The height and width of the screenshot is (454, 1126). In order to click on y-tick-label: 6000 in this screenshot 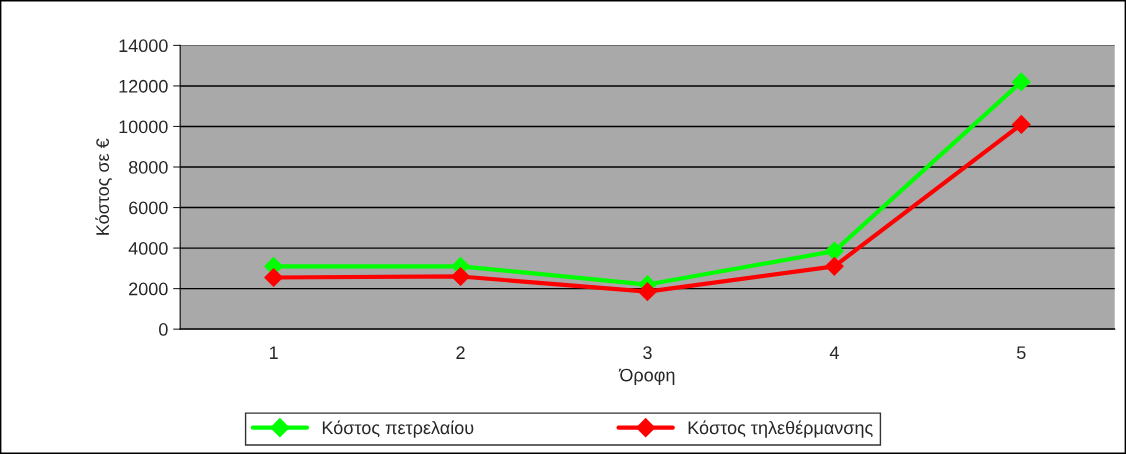, I will do `click(148, 208)`.